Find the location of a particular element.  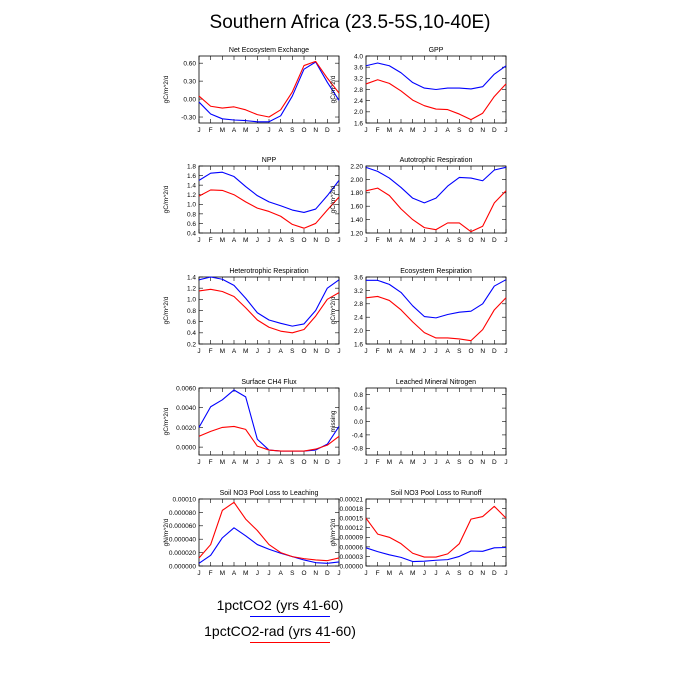

y-tick-label: 2.8 is located at coordinates (358, 304).